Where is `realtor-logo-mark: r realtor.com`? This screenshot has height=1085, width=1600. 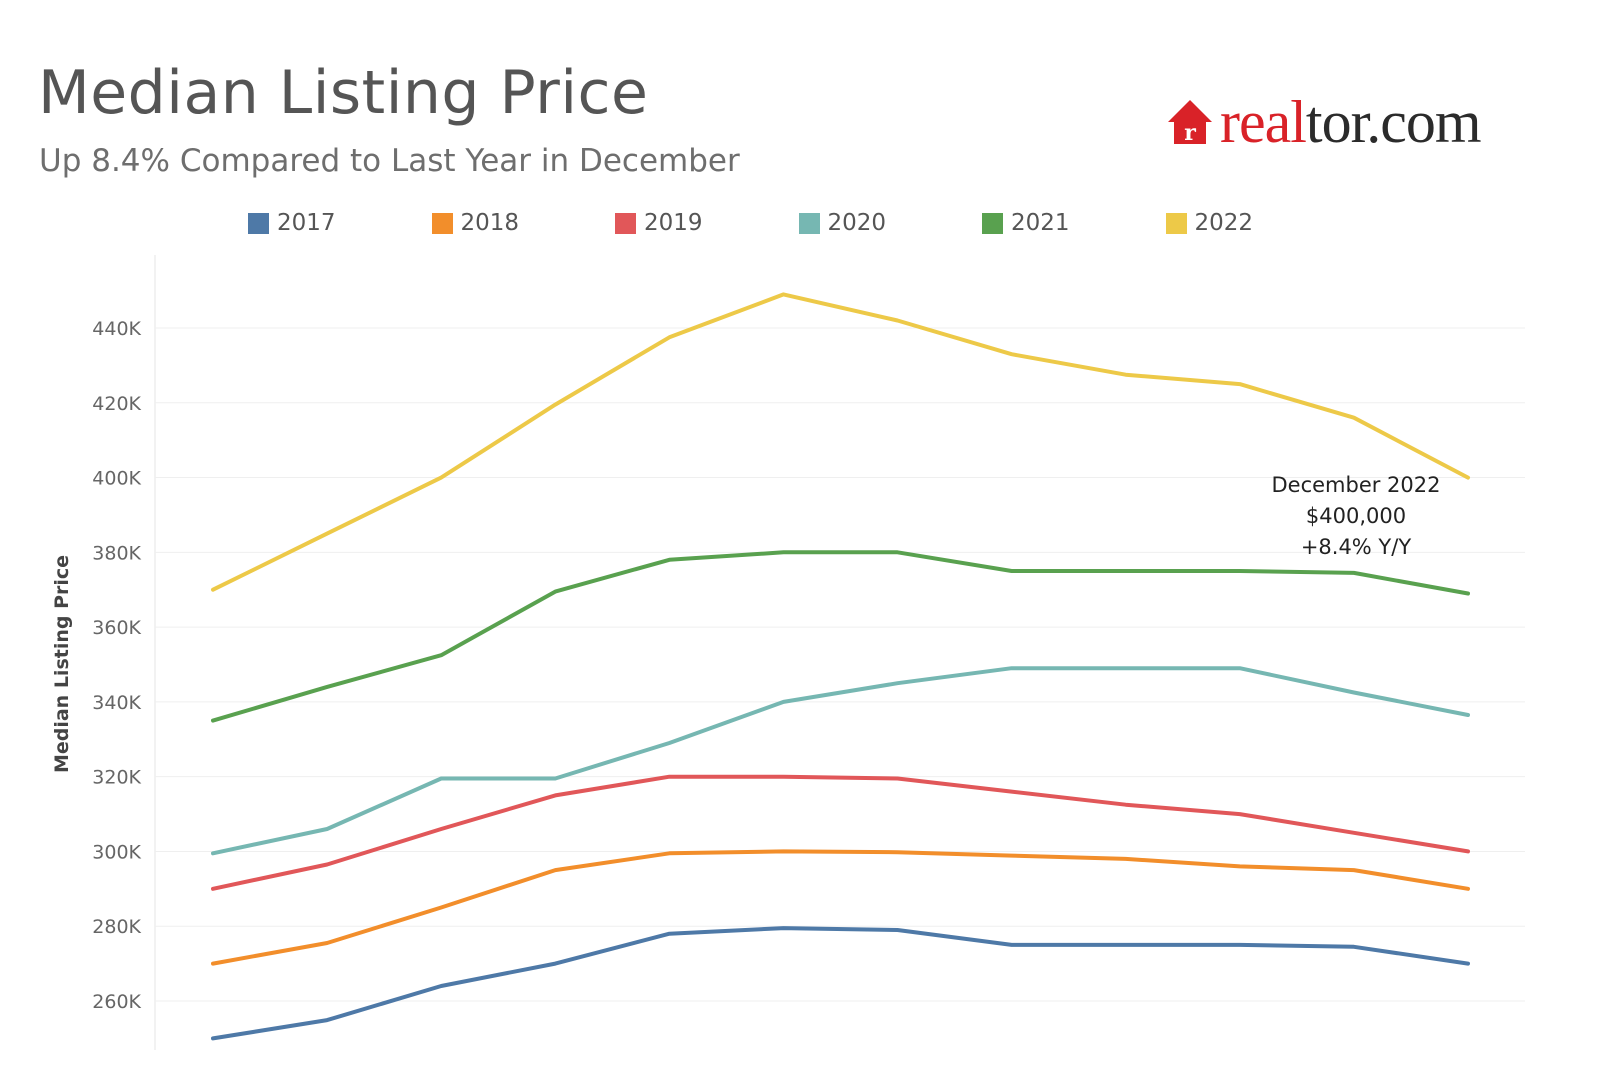
realtor-logo-mark: r realtor.com is located at coordinates (1325, 122).